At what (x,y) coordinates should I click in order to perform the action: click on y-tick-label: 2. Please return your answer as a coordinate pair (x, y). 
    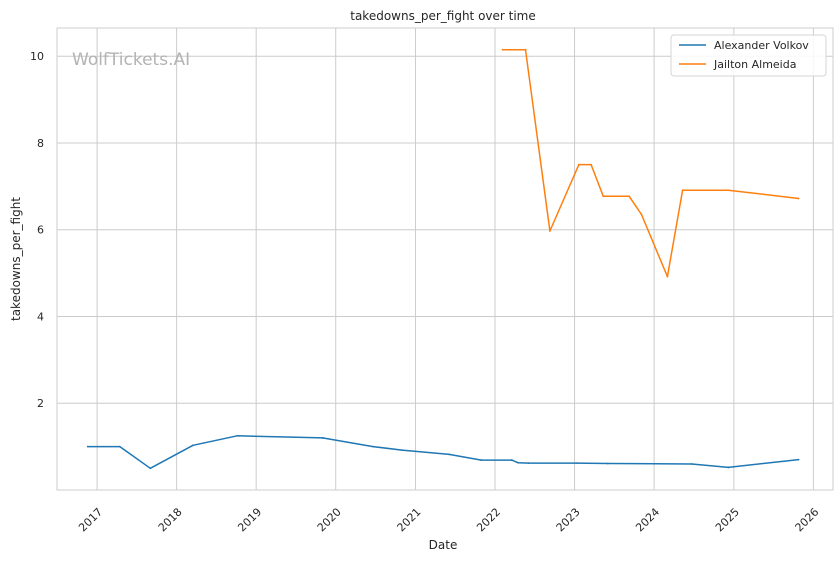
    Looking at the image, I should click on (40, 403).